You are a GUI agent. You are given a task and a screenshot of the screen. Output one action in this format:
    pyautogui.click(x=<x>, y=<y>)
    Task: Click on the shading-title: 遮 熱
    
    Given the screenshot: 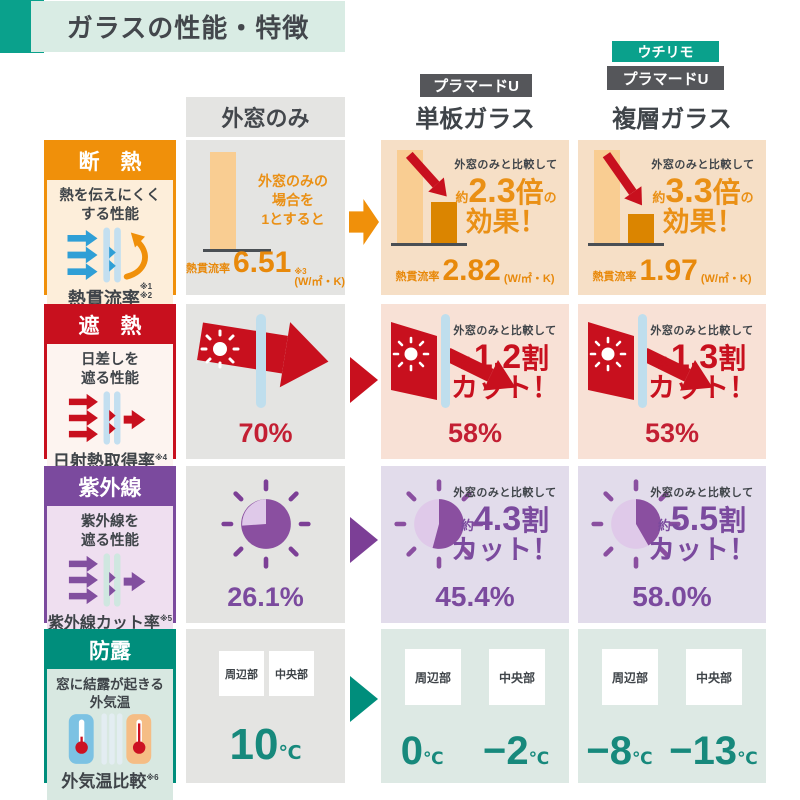 What is the action you would take?
    pyautogui.click(x=110, y=325)
    